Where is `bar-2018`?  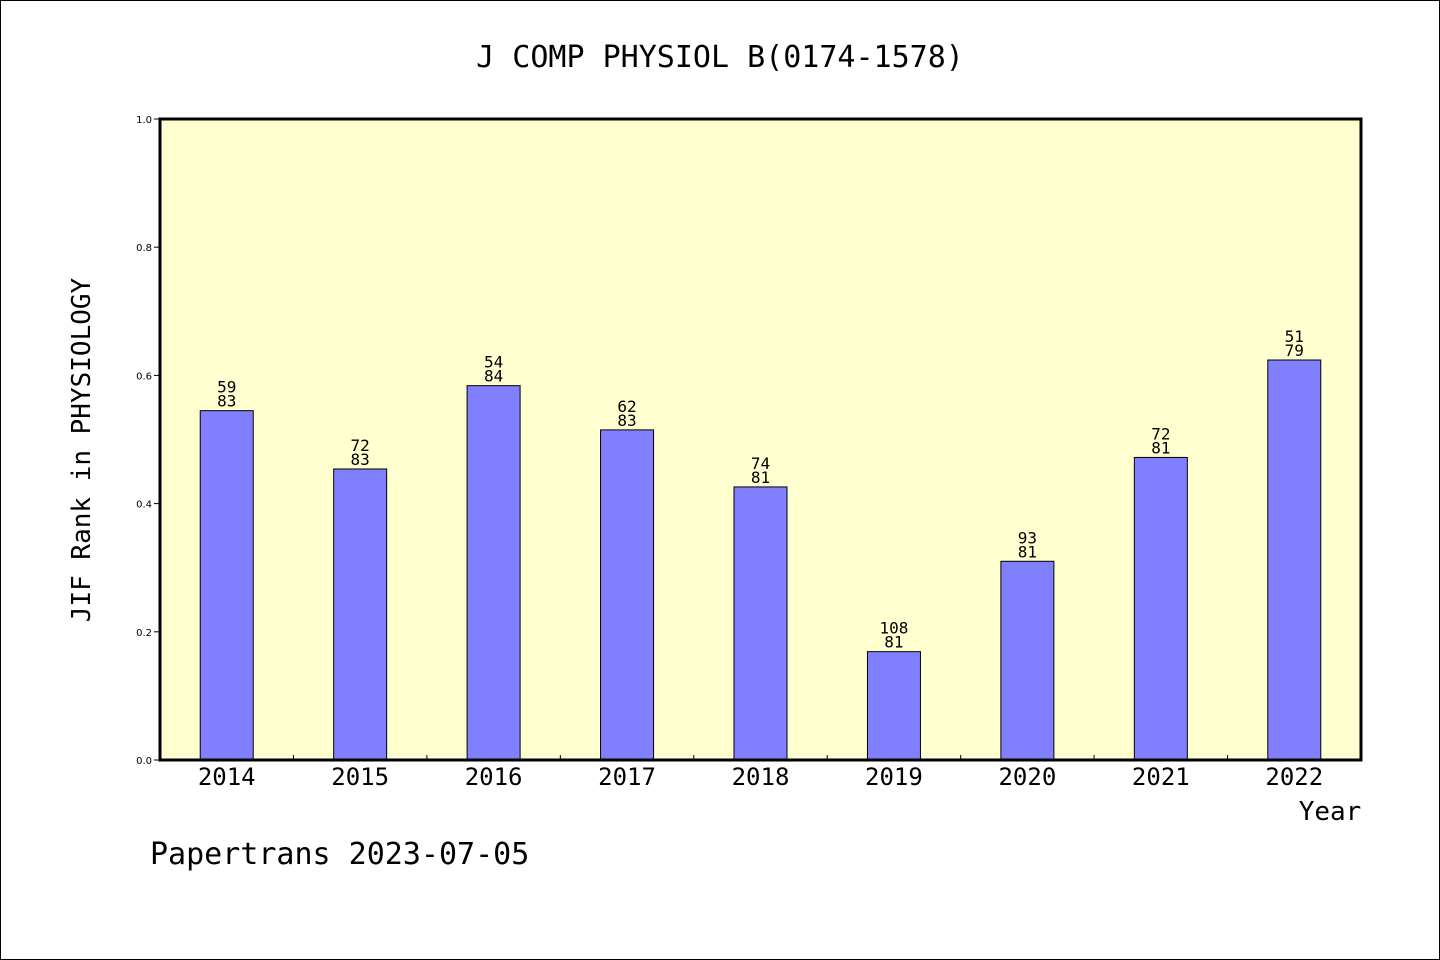 bar-2018 is located at coordinates (760, 623).